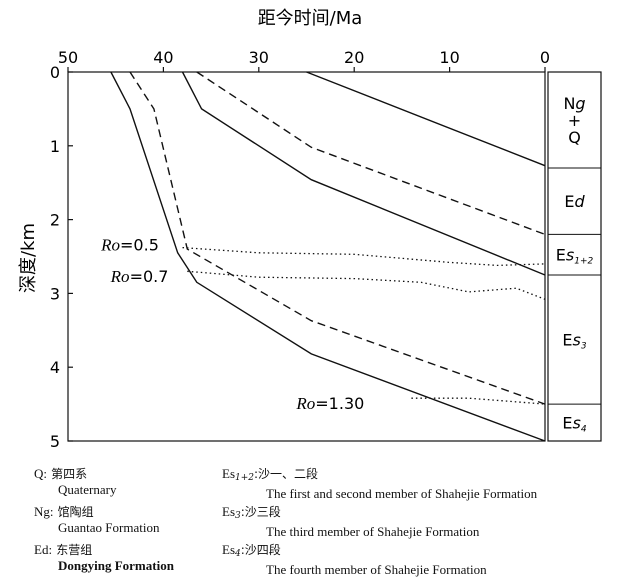 The image size is (625, 587). I want to click on ro-value: =0.7, so click(149, 276).